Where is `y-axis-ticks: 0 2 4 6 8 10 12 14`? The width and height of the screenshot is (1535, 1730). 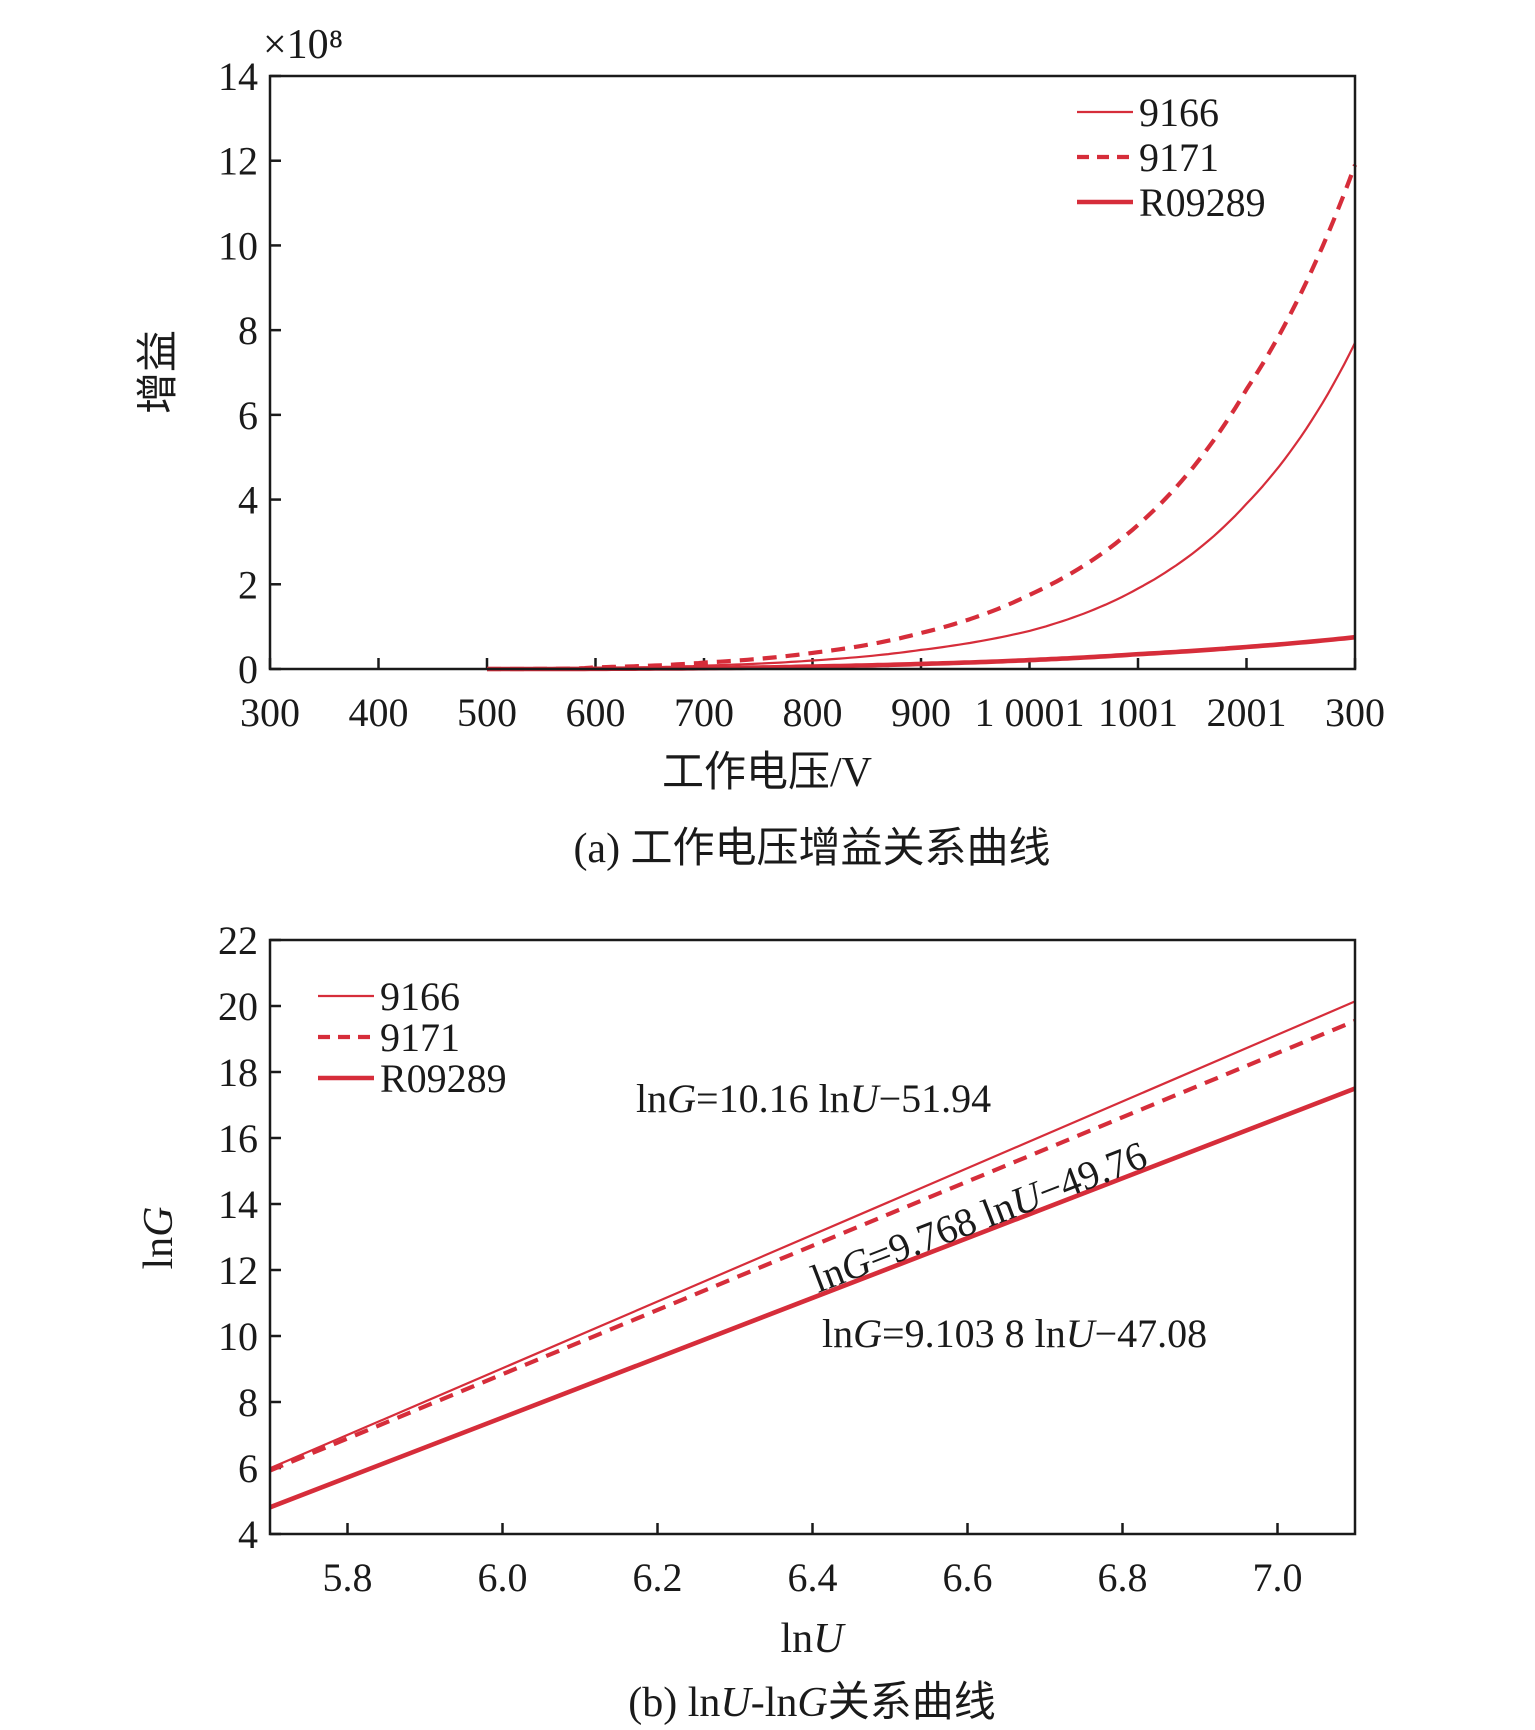 y-axis-ticks: 0 2 4 6 8 10 12 14 is located at coordinates (249, 373).